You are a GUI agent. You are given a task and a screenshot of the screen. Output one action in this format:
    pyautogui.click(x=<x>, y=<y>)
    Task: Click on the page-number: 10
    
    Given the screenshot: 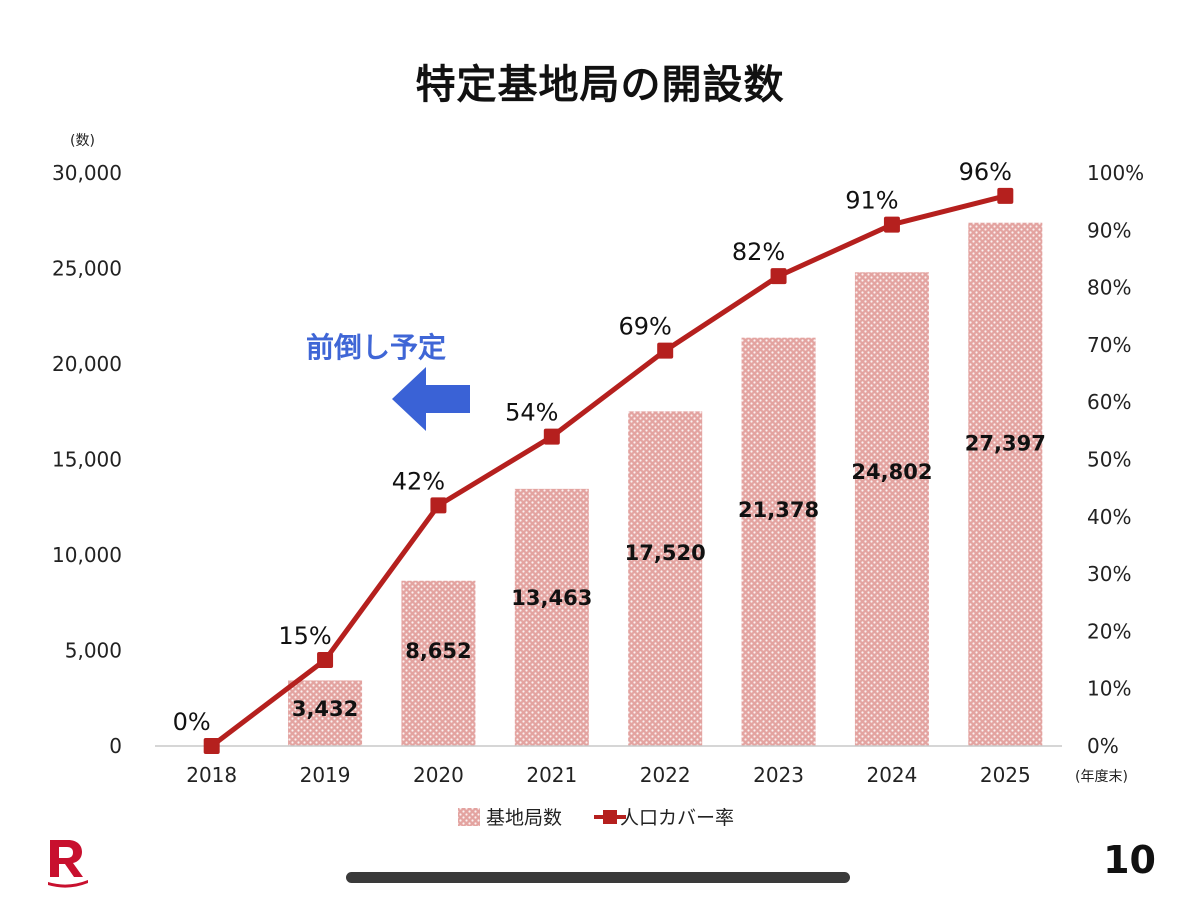 What is the action you would take?
    pyautogui.click(x=1129, y=860)
    